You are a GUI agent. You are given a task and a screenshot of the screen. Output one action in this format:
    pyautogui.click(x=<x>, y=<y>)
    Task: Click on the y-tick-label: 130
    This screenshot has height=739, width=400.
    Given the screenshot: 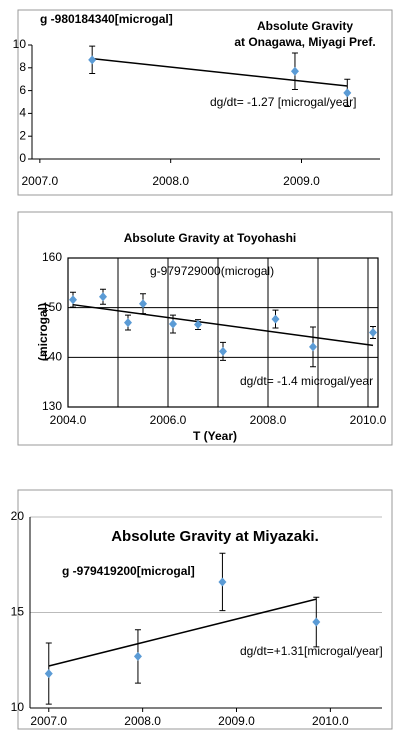 What is the action you would take?
    pyautogui.click(x=52, y=406)
    